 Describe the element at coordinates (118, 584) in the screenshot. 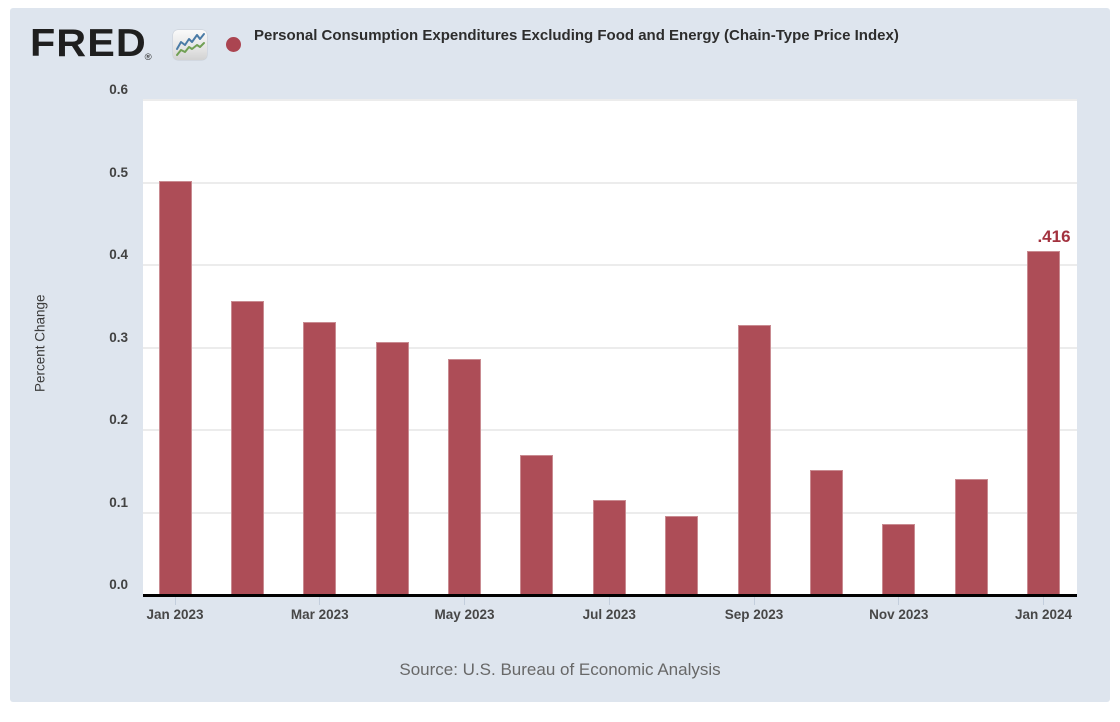

I see `y-tick-label-0.0: 0.0` at that location.